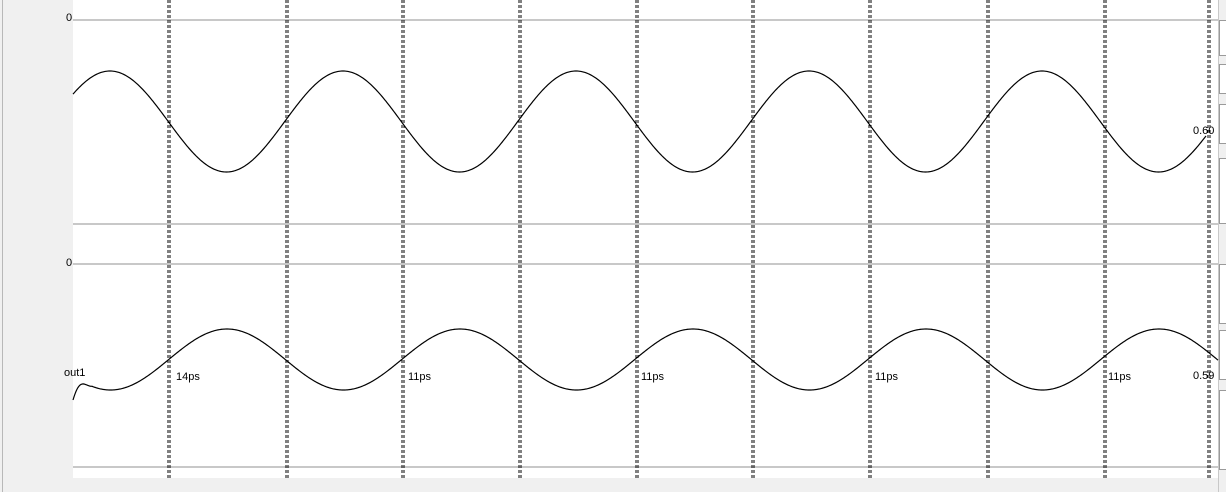 The width and height of the screenshot is (1226, 492). What do you see at coordinates (69, 263) in the screenshot?
I see `lower-axis-top-label: 0` at bounding box center [69, 263].